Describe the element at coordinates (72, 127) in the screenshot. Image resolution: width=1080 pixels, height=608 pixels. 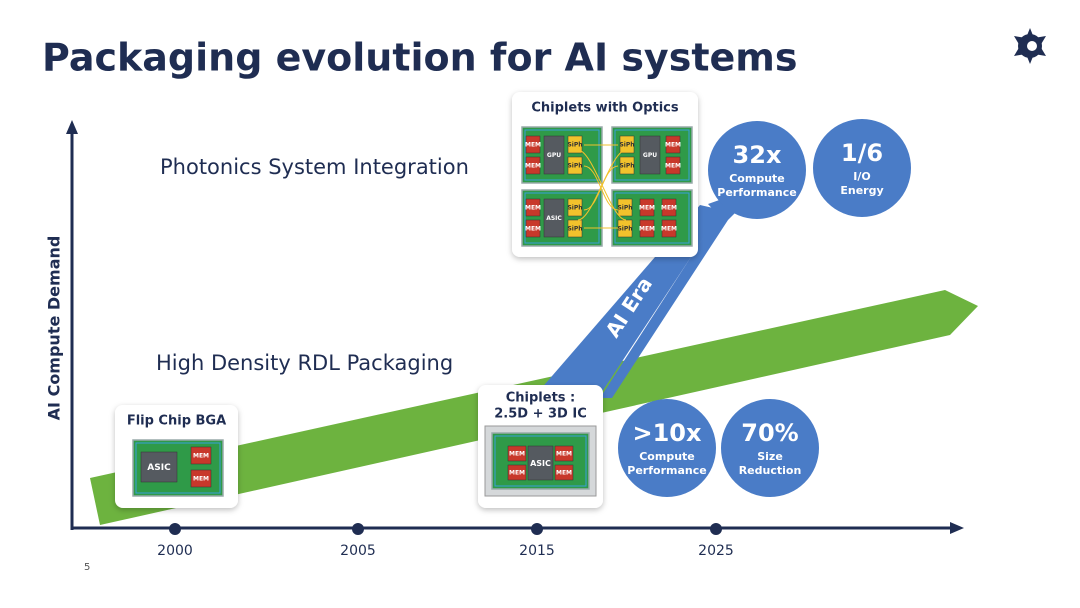
I see `y-axis-arrow` at that location.